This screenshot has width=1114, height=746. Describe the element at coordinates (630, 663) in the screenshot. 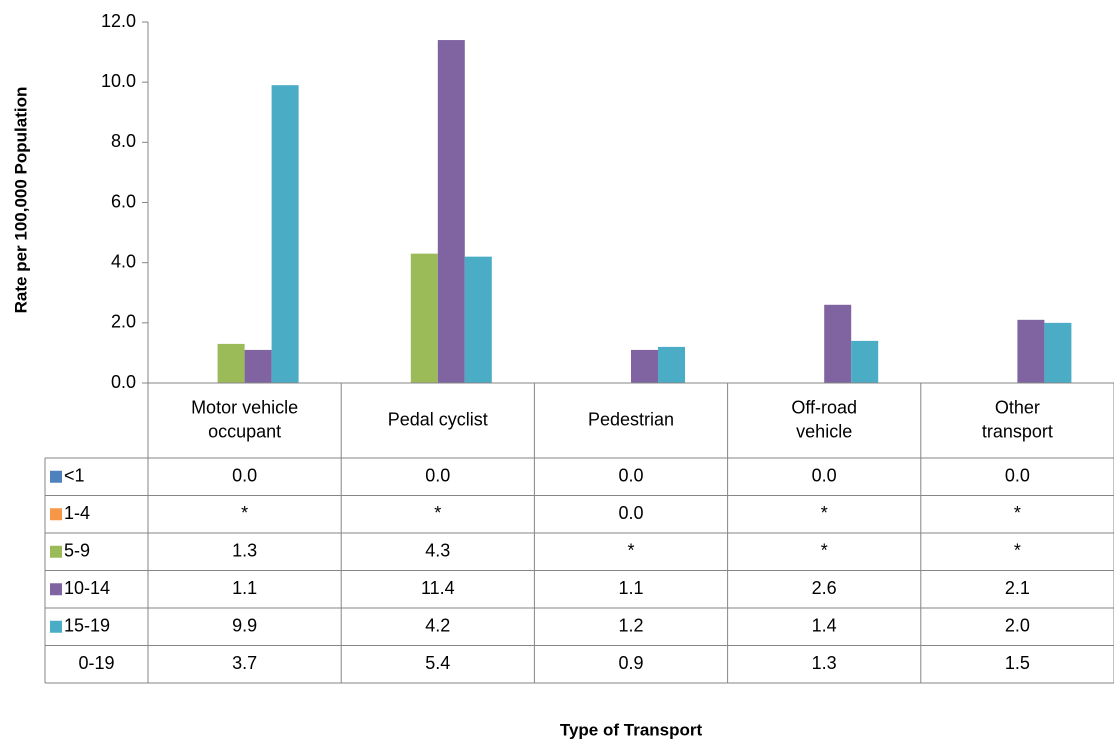

I see `table-cell: 0.9` at that location.